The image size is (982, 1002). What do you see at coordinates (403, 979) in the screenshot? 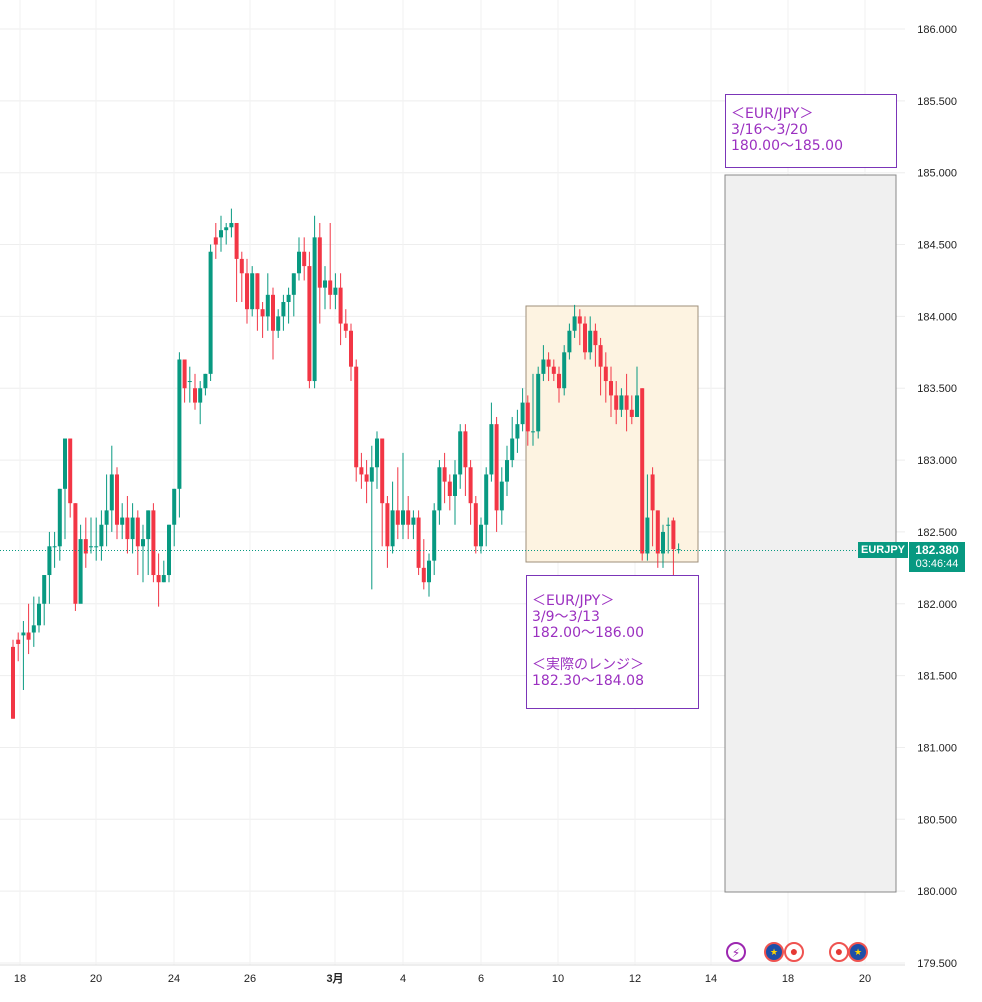
I see `x-tick-label: 4` at bounding box center [403, 979].